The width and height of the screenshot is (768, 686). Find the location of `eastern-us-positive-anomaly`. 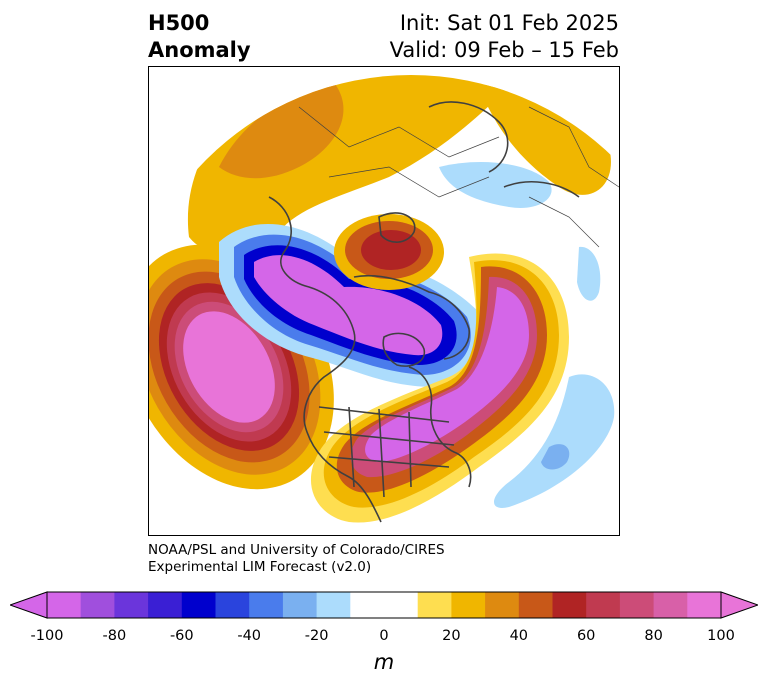

eastern-us-positive-anomaly is located at coordinates (439, 388).